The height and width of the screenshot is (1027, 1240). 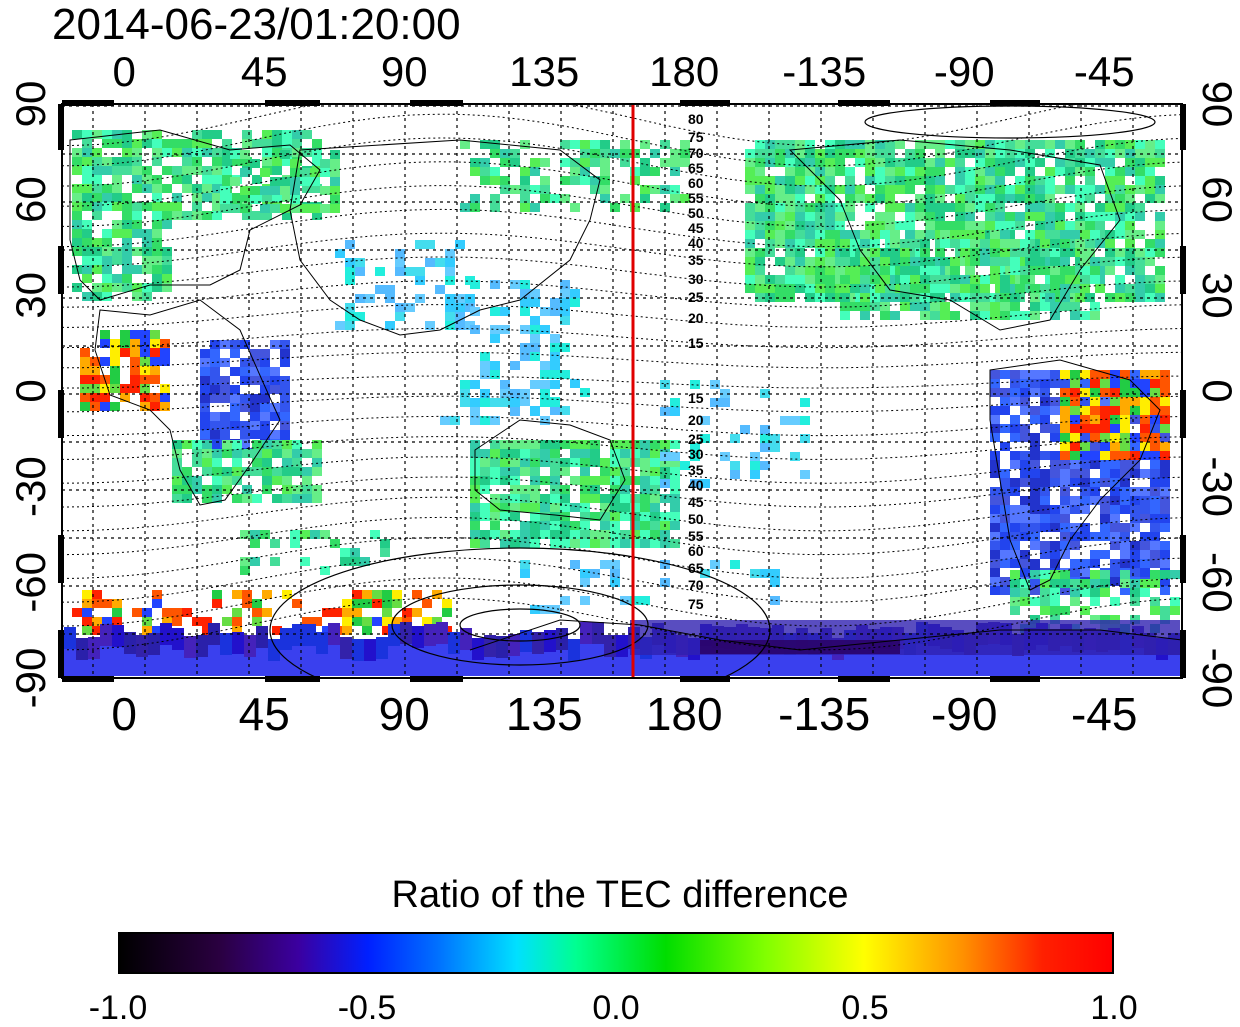 What do you see at coordinates (696, 119) in the screenshot?
I see `contour-label-north: 80` at bounding box center [696, 119].